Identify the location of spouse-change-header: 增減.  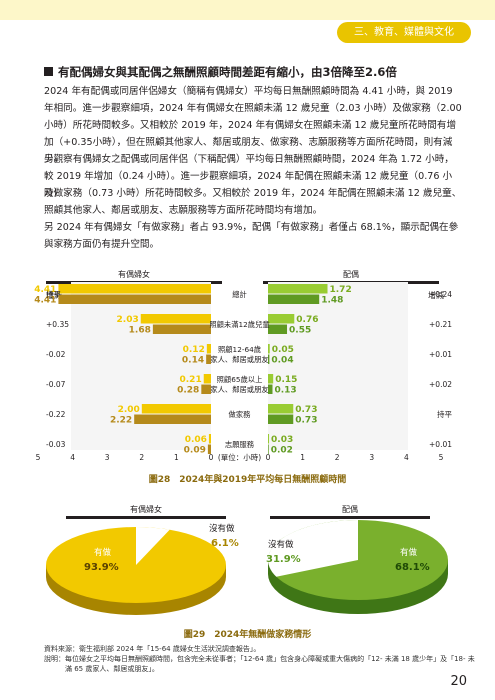
(436, 295).